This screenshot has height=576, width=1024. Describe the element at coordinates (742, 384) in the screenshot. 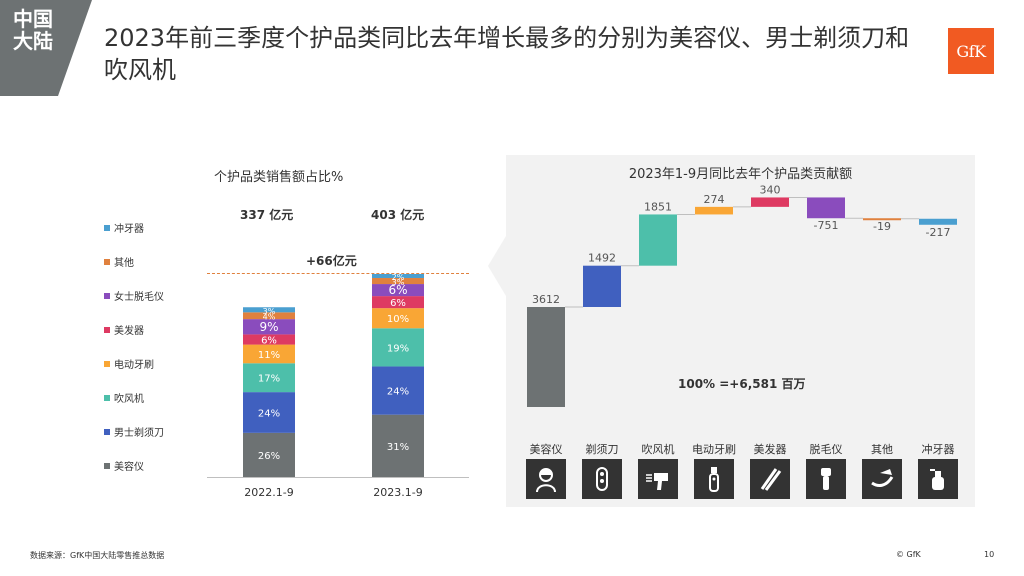

I see `waterfall-total-note: 100% =+6,581 百万` at that location.